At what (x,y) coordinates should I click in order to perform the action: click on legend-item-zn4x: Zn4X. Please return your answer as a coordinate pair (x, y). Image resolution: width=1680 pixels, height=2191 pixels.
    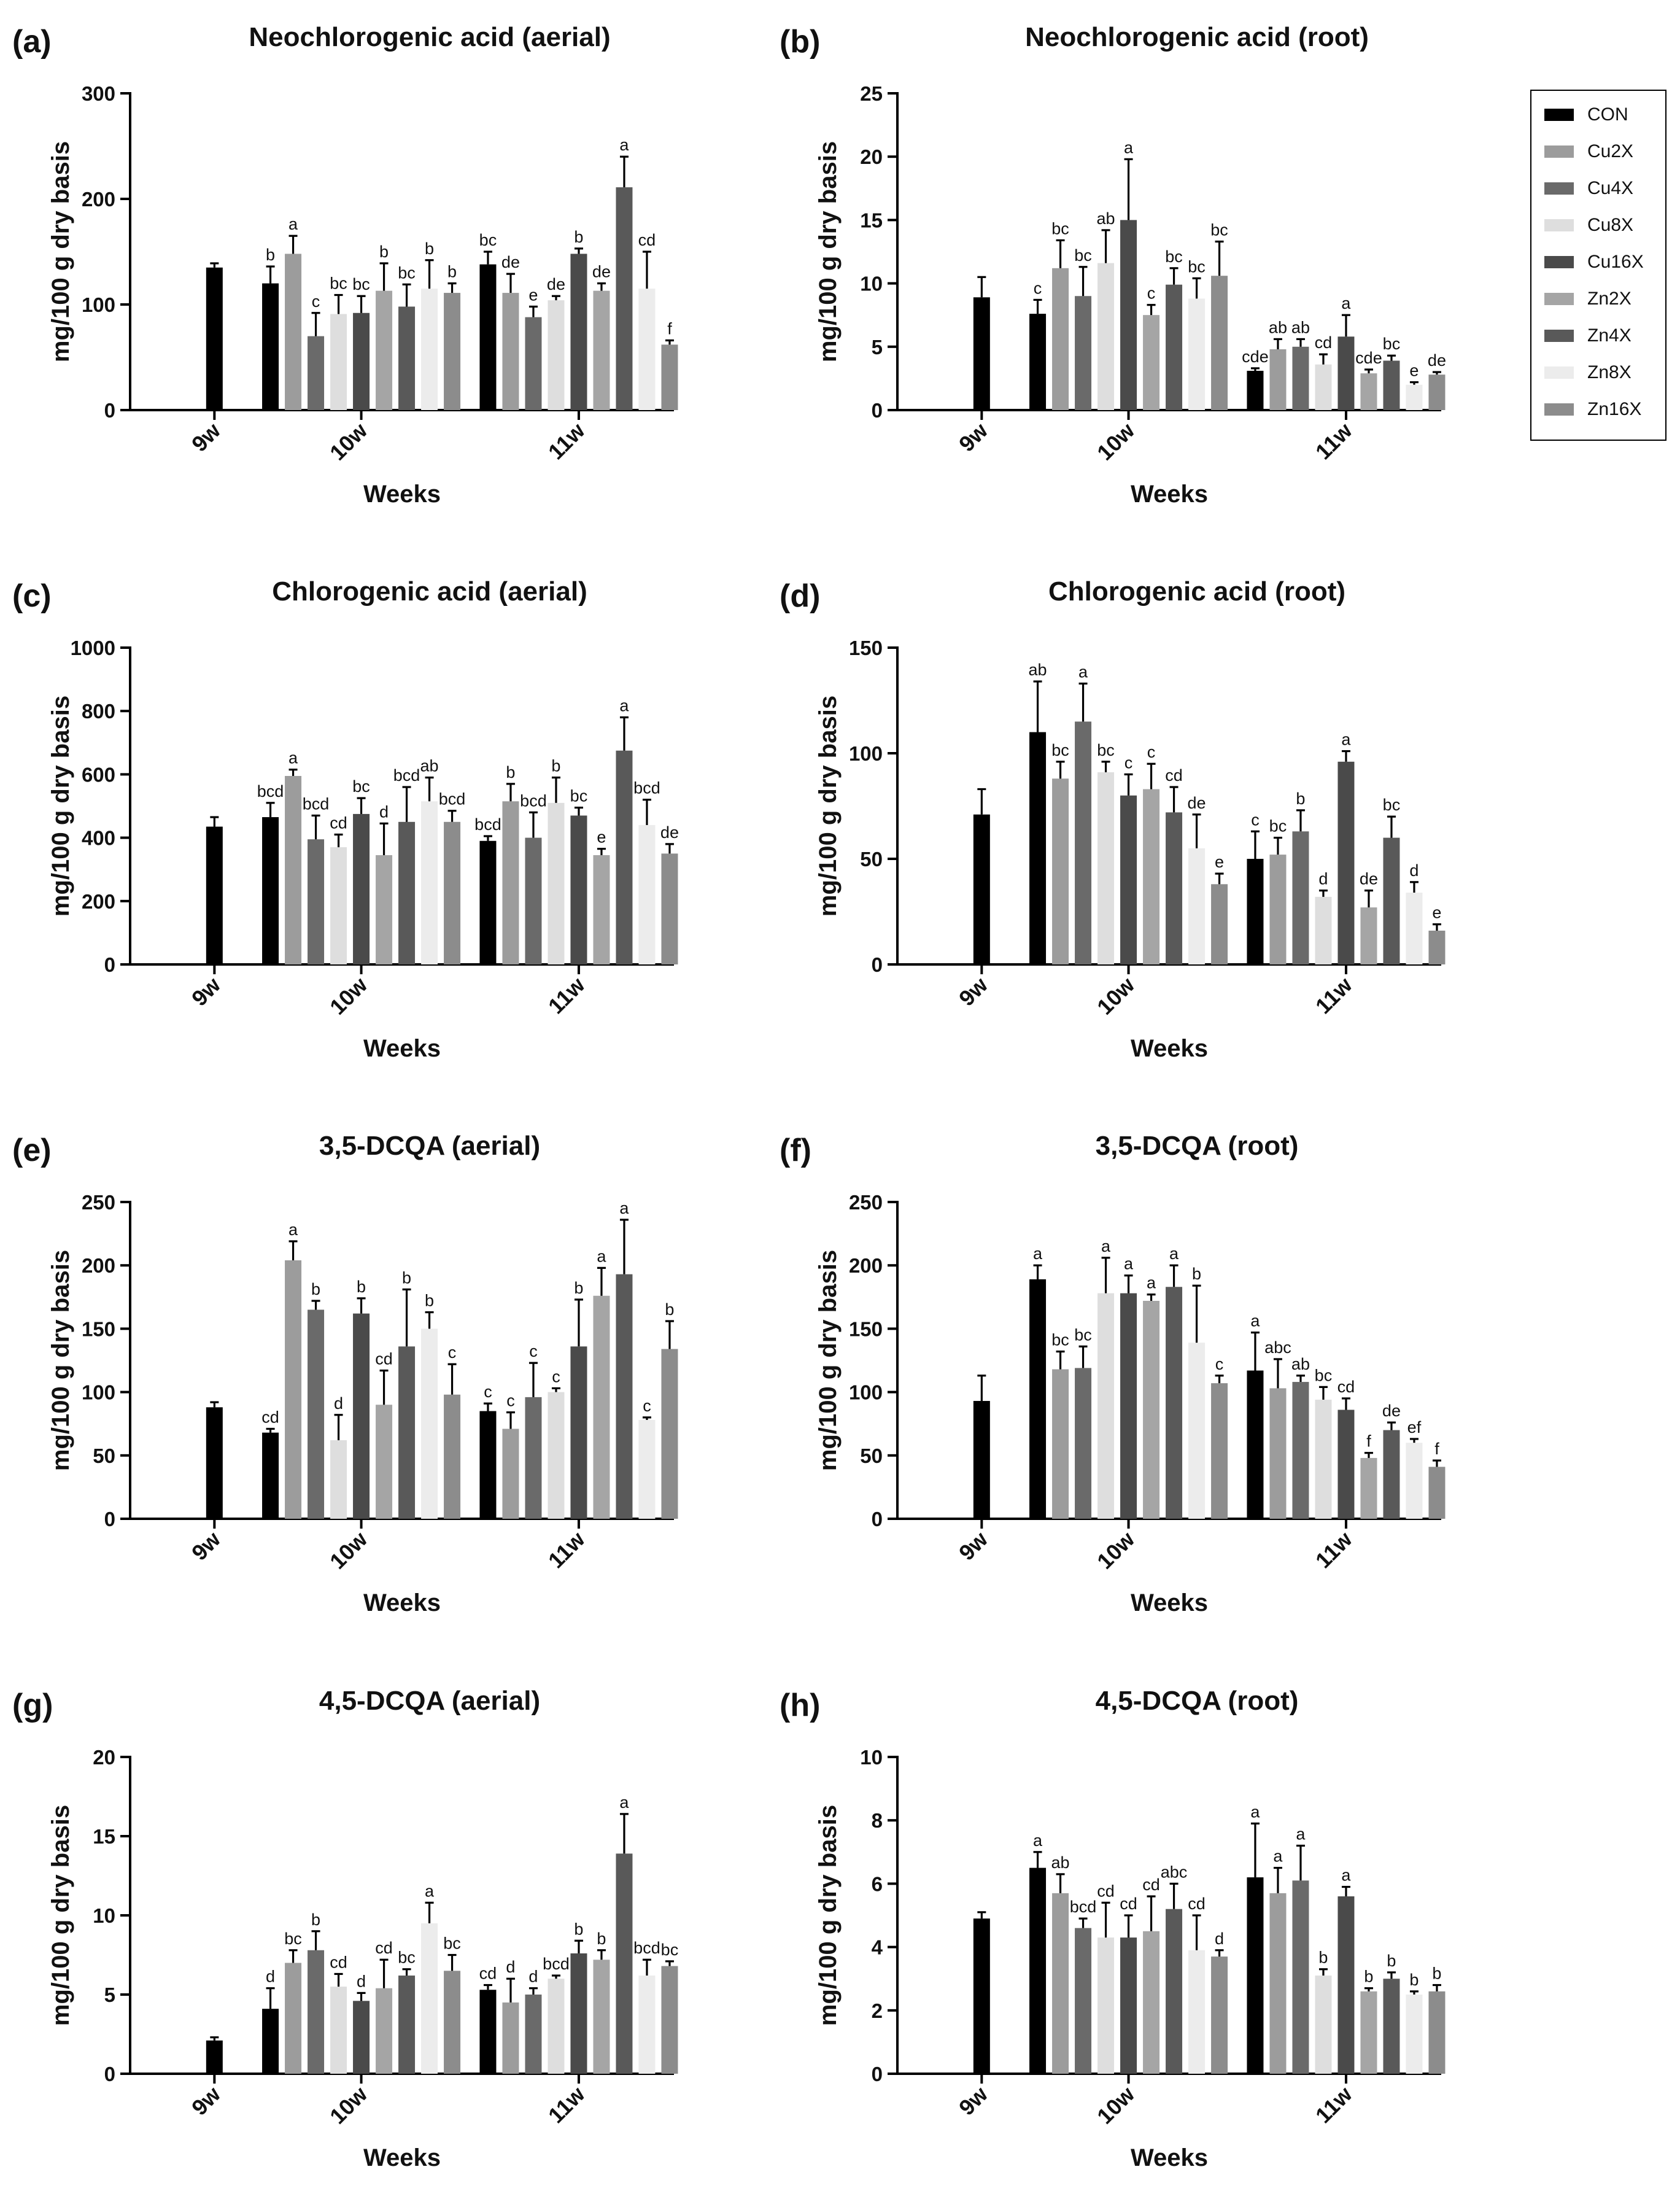
    Looking at the image, I should click on (1588, 335).